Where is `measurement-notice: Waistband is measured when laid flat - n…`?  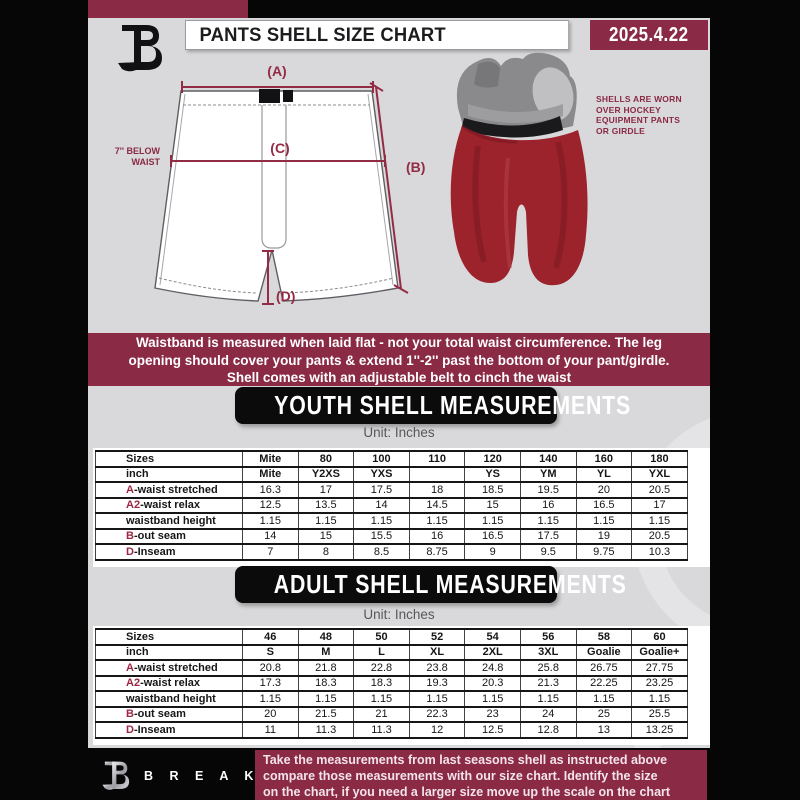 measurement-notice: Waistband is measured when laid flat - n… is located at coordinates (399, 359).